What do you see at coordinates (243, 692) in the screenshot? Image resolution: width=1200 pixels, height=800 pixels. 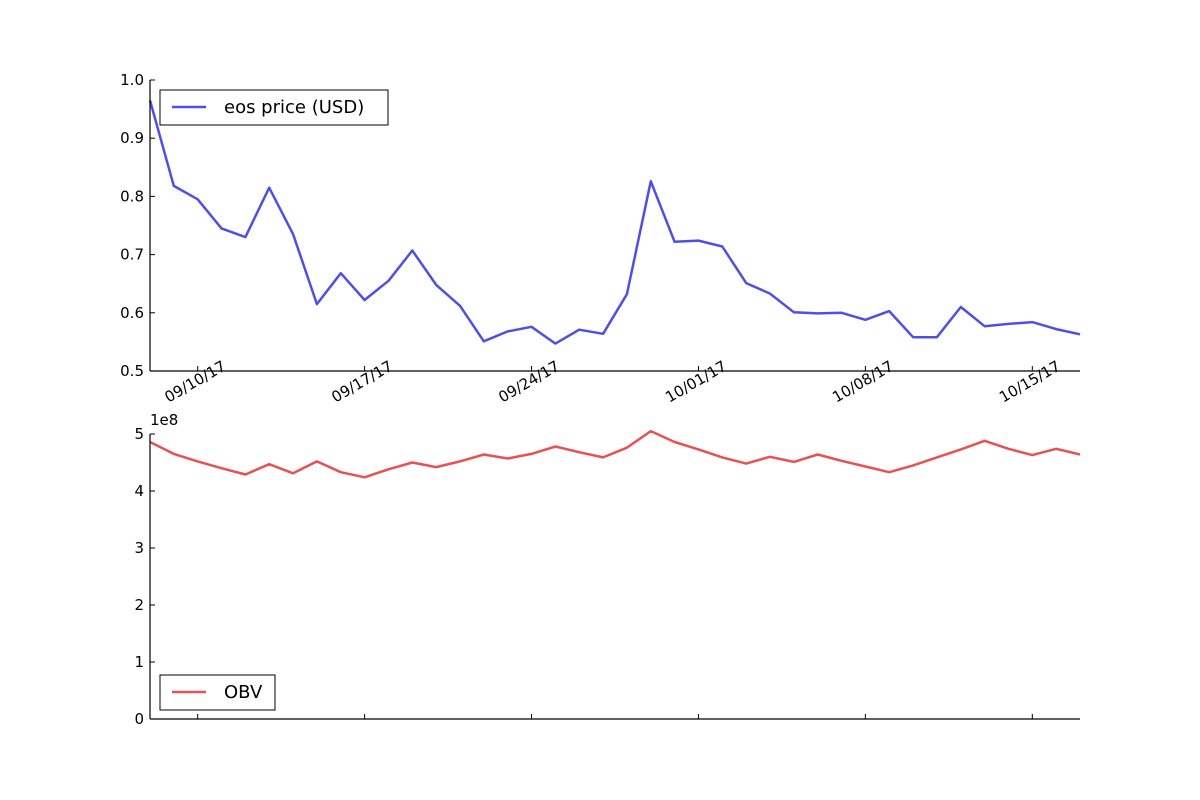 I see `obv-legend-label: OBV` at bounding box center [243, 692].